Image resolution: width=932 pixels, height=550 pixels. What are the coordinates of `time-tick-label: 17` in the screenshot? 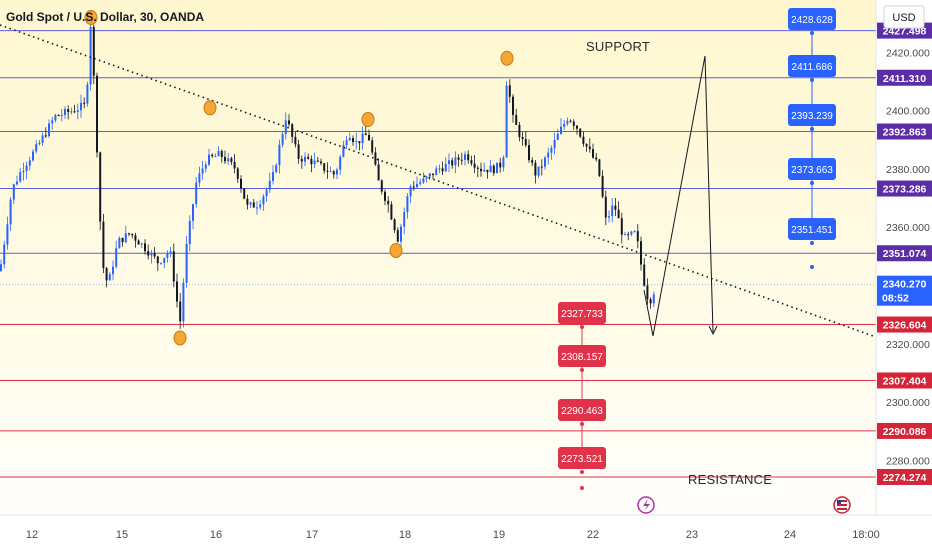 It's located at (312, 535).